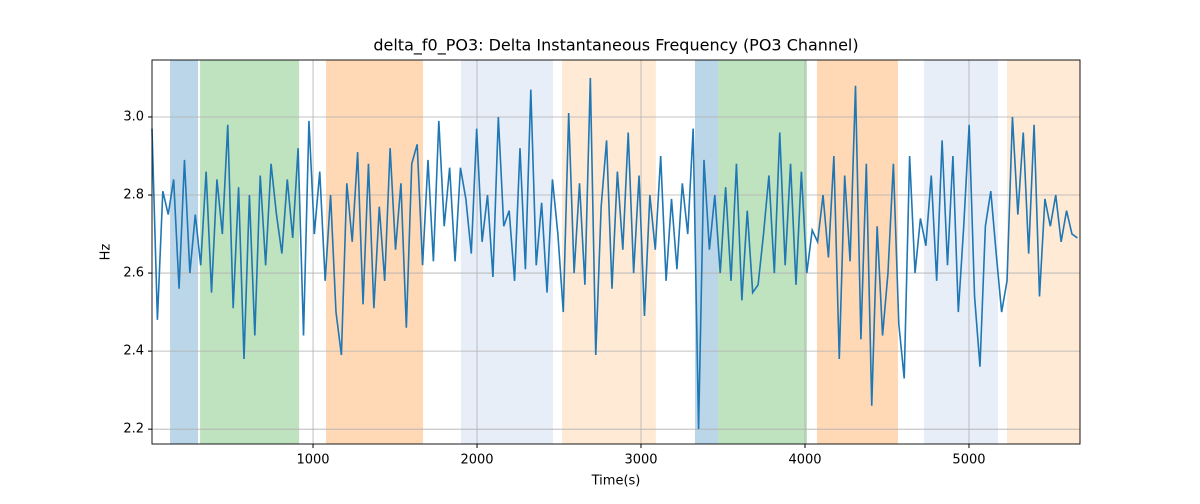  What do you see at coordinates (616, 481) in the screenshot?
I see `x-axis-label: Time(s)` at bounding box center [616, 481].